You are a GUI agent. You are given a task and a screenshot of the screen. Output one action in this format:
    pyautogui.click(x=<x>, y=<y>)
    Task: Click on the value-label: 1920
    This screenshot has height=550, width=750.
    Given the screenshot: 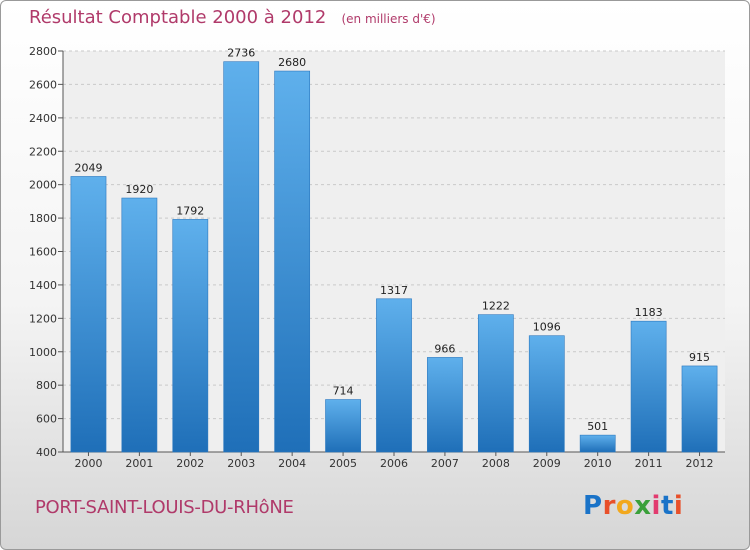 What is the action you would take?
    pyautogui.click(x=139, y=189)
    